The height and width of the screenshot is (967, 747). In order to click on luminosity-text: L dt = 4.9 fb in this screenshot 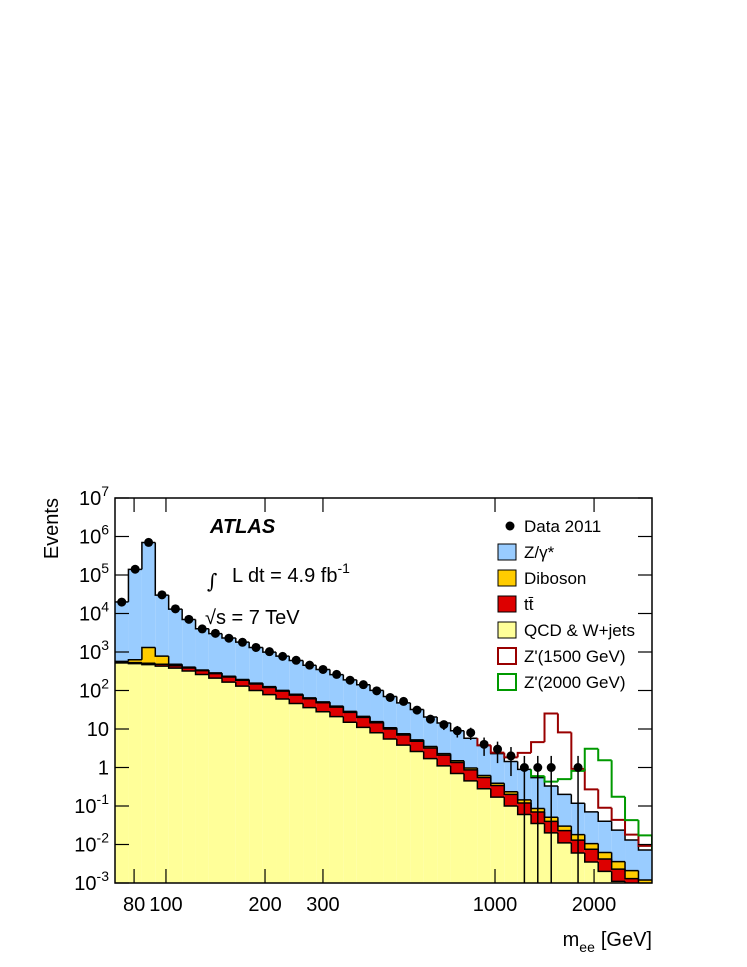, I will do `click(284, 576)`.